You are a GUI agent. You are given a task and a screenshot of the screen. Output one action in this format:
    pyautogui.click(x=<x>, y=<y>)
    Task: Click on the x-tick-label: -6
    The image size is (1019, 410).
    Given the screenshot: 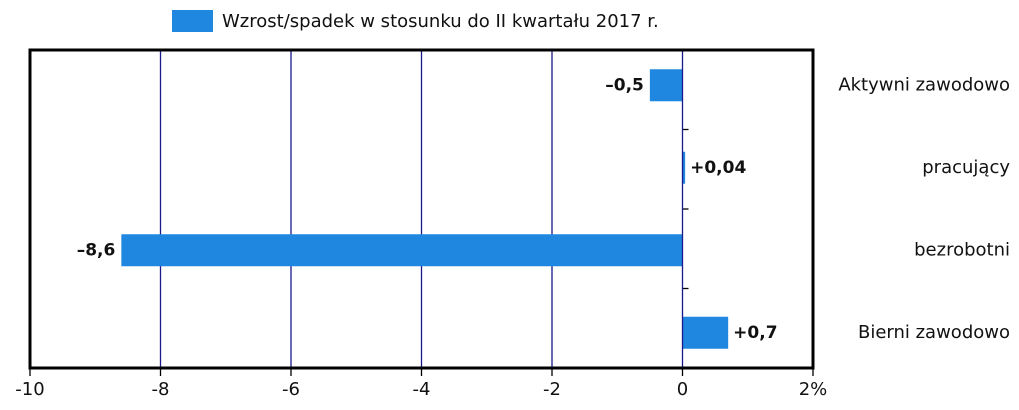 What is the action you would take?
    pyautogui.click(x=291, y=389)
    